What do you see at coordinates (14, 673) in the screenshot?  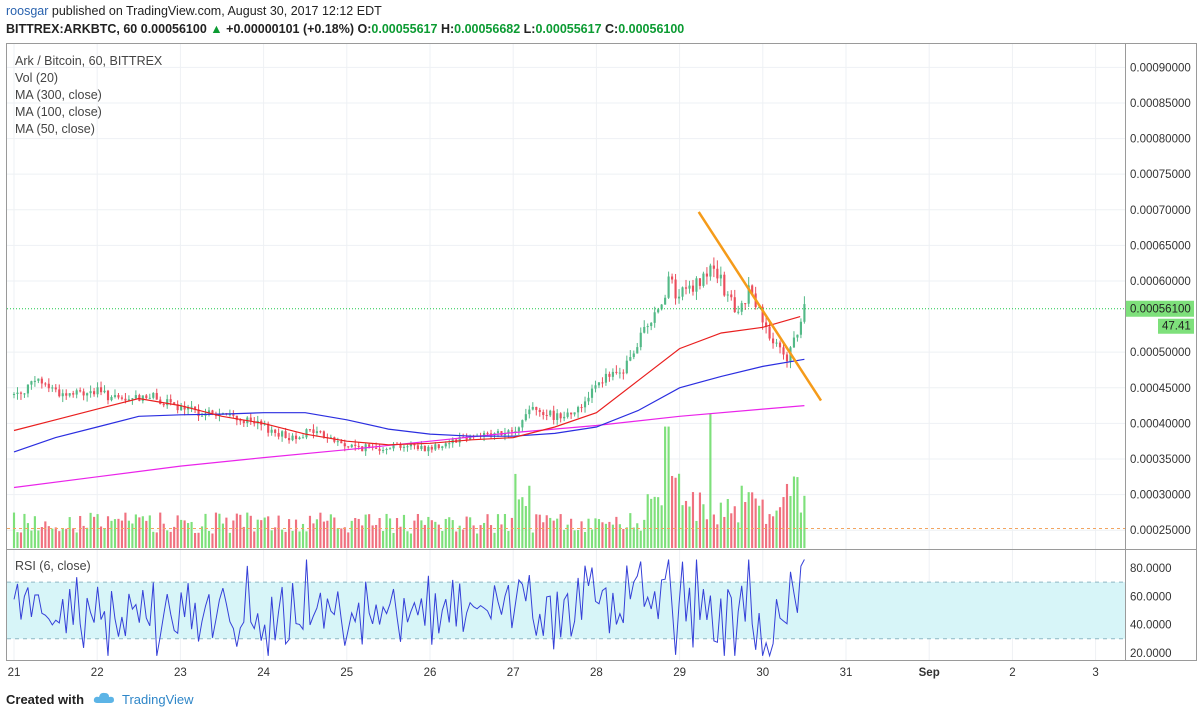 I see `x-tick-label: 21` at bounding box center [14, 673].